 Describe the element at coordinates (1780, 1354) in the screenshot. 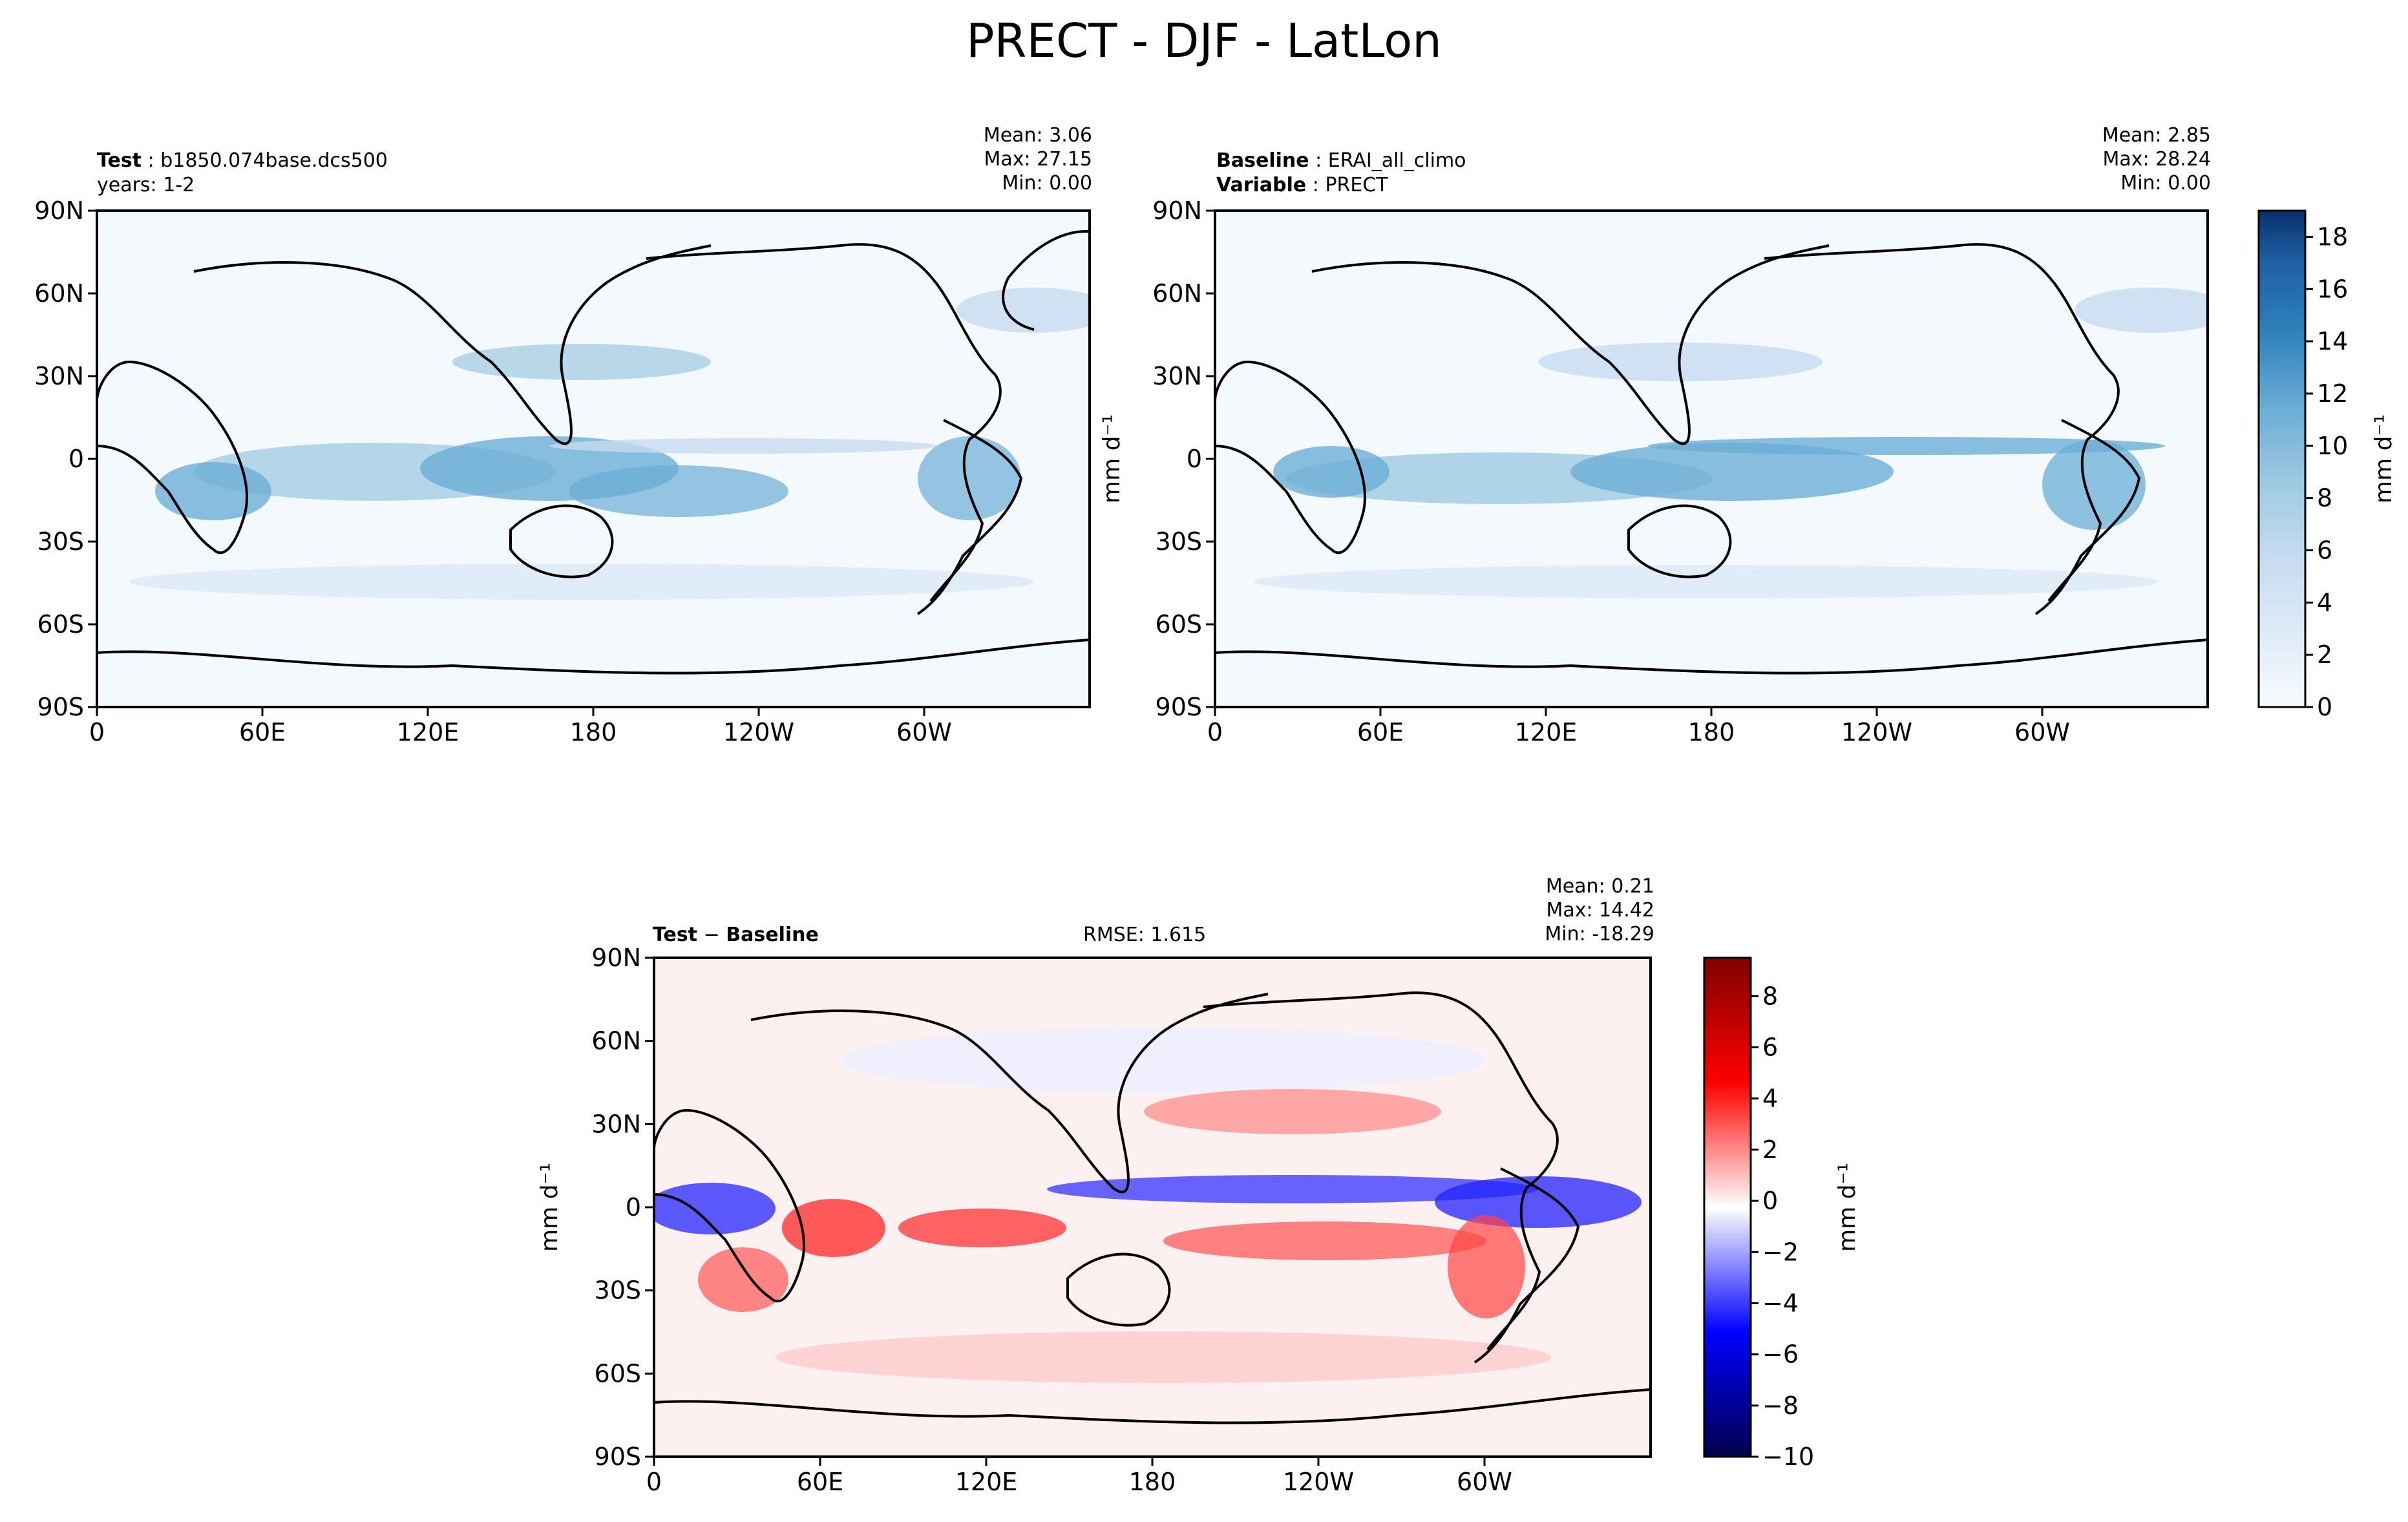

I see `seismic-cbar-tick-label: −6` at that location.